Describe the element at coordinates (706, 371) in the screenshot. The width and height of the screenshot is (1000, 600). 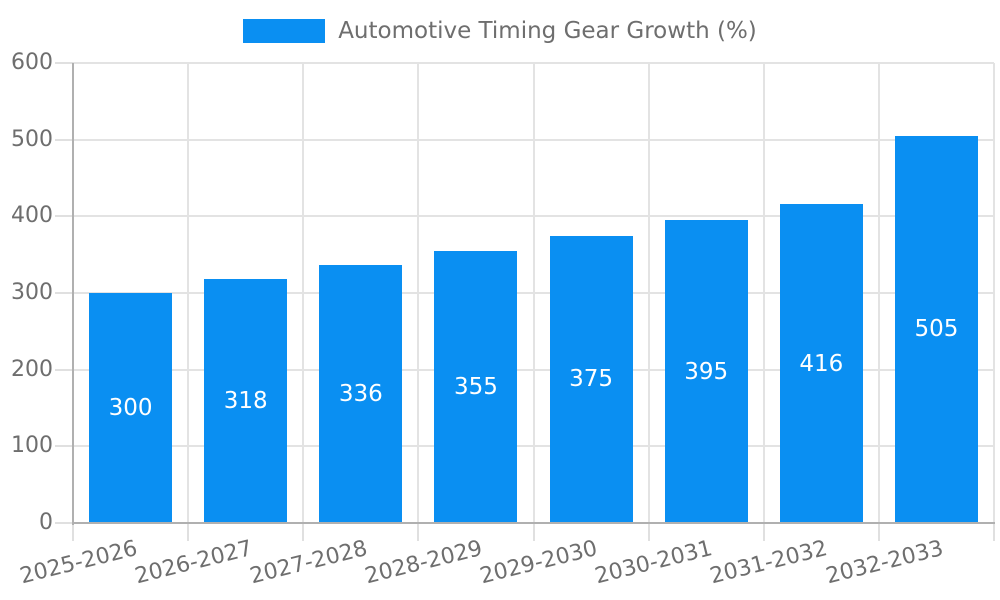
I see `bar-2030-2031` at that location.